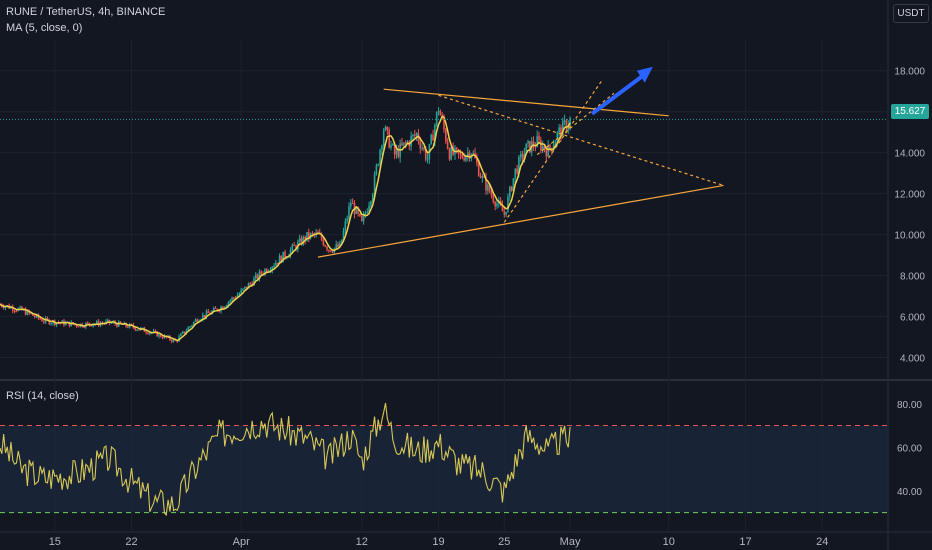  I want to click on price-tick-label: 12.000, so click(909, 195).